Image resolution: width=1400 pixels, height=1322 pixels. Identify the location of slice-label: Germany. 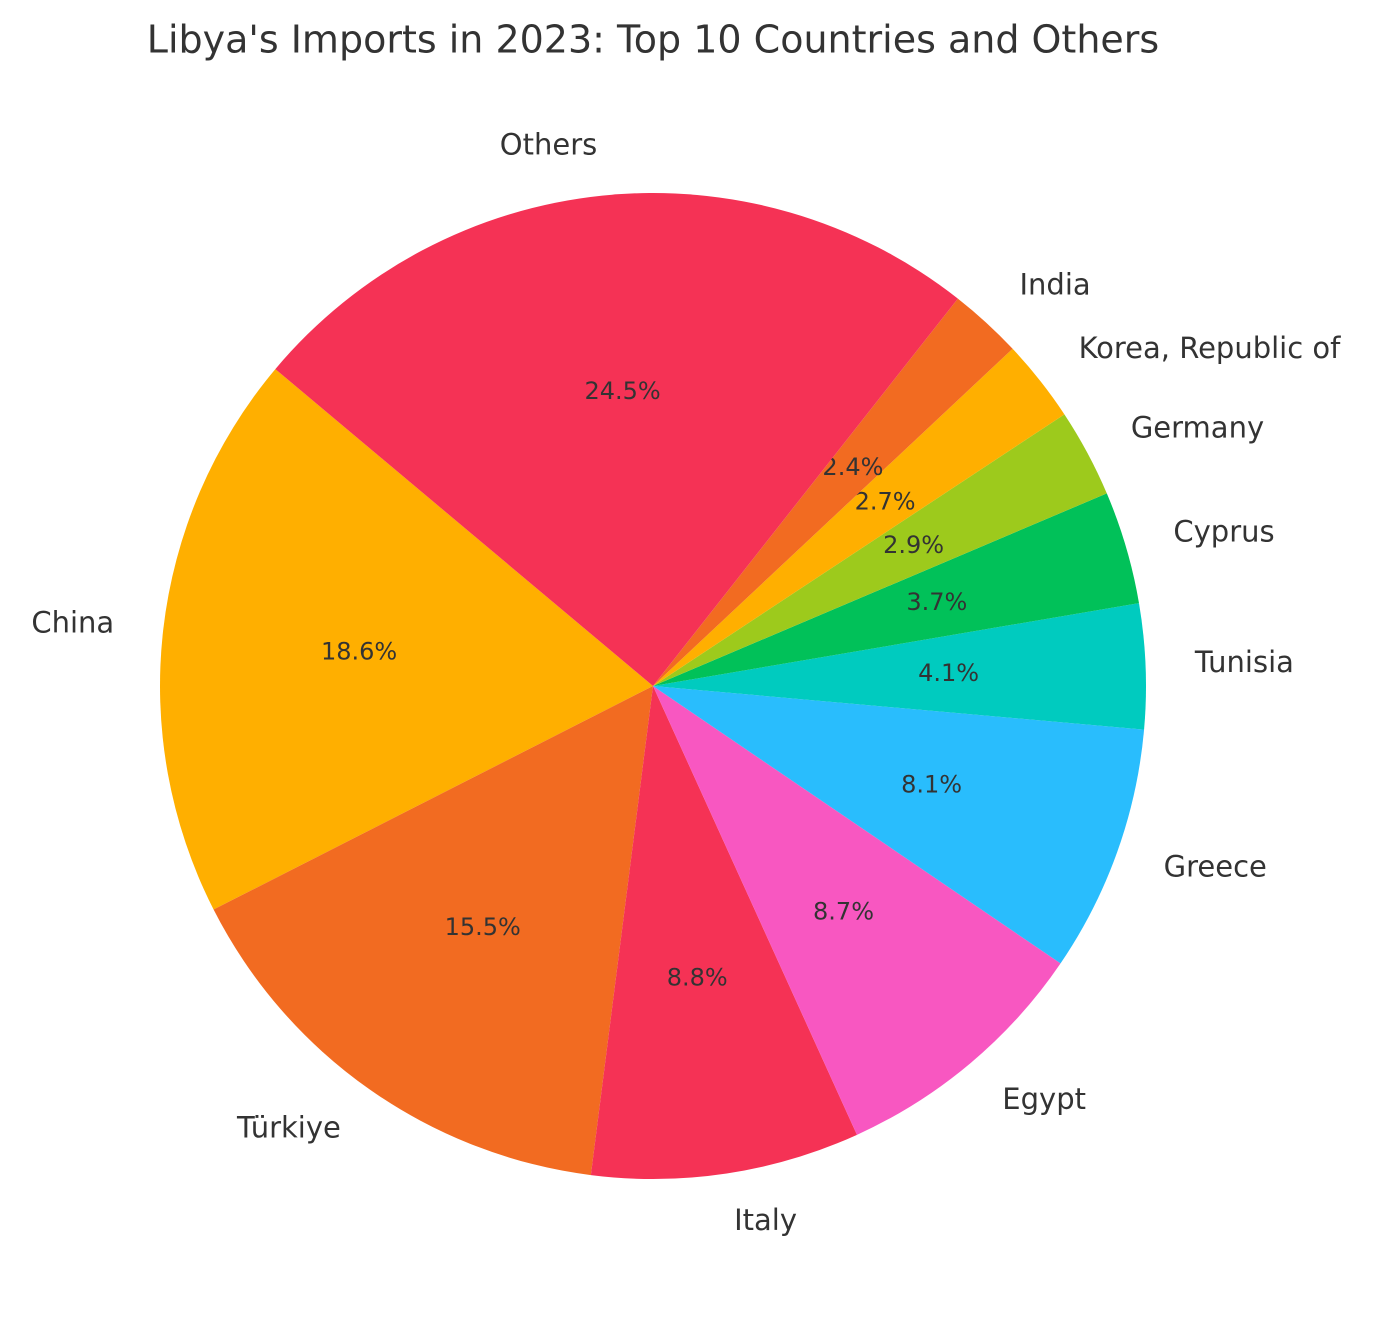
(1197, 428).